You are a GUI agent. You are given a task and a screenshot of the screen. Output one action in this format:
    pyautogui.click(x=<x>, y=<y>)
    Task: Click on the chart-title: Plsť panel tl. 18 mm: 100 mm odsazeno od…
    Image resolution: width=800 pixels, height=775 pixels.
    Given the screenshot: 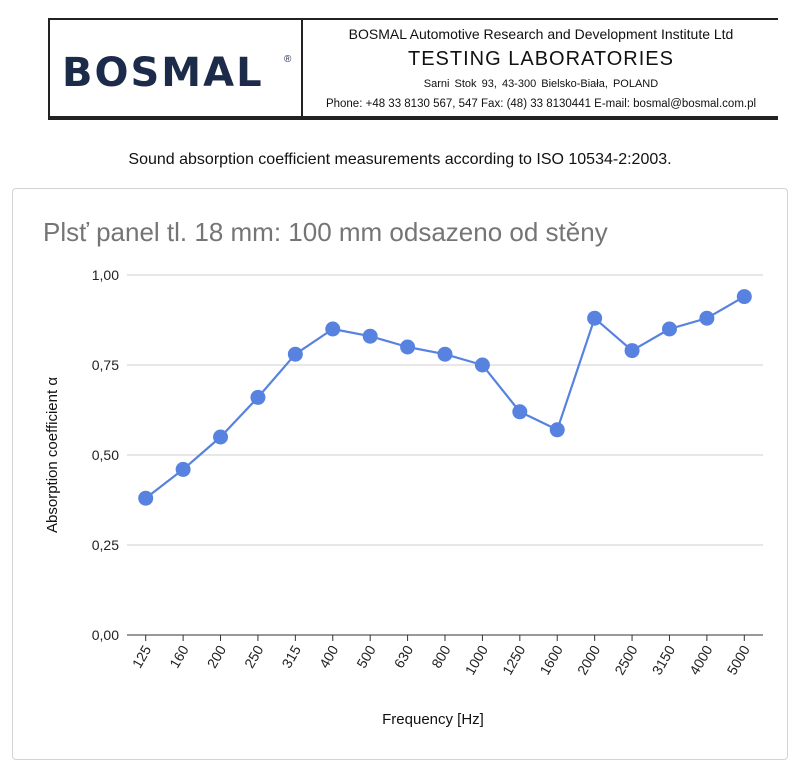 What is the action you would take?
    pyautogui.click(x=325, y=232)
    